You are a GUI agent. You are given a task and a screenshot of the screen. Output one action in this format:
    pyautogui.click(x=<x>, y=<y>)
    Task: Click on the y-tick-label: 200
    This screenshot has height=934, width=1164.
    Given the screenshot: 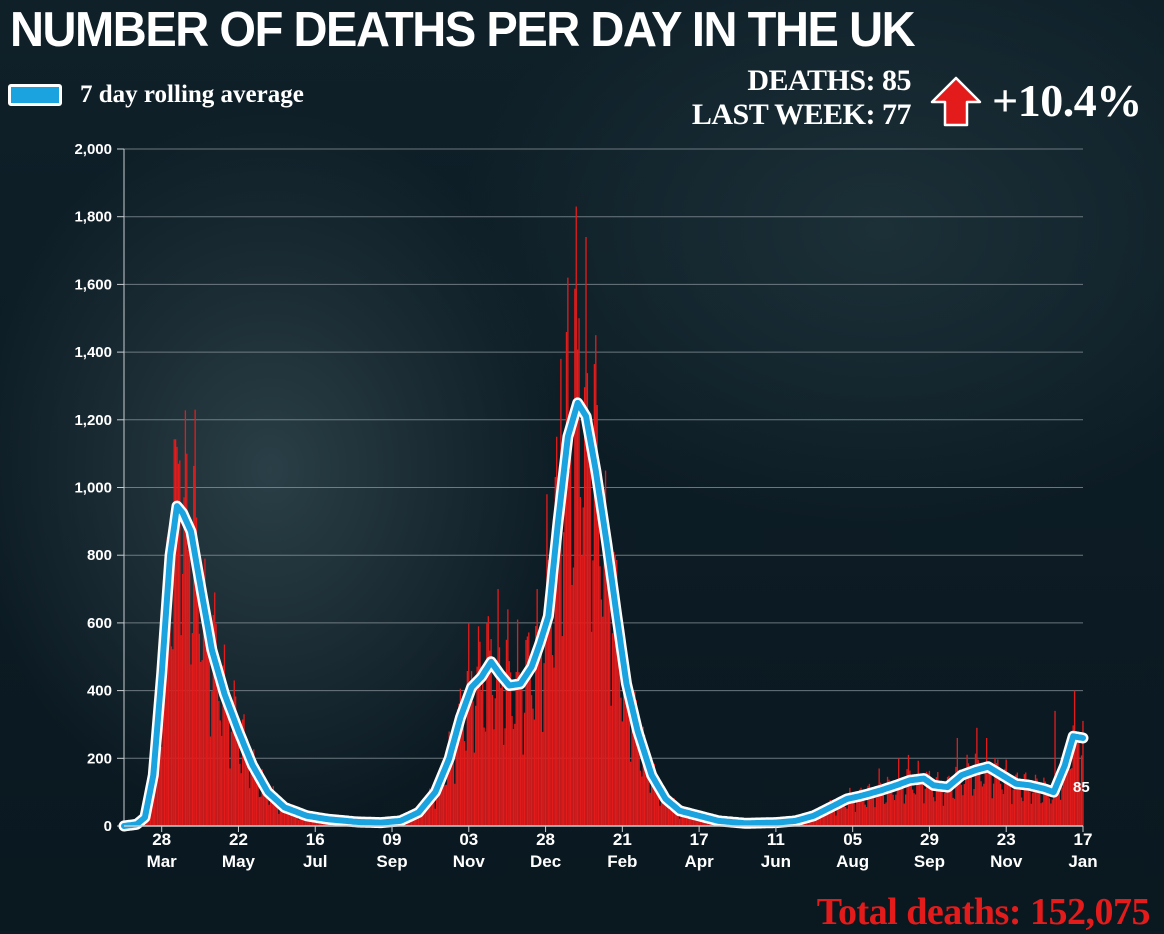 What is the action you would take?
    pyautogui.click(x=99, y=758)
    